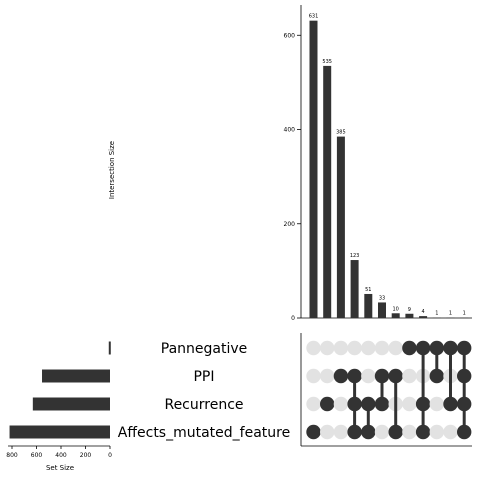 This screenshot has height=480, width=480. Describe the element at coordinates (368, 290) in the screenshot. I see `intersection-bar-label: 51` at that location.